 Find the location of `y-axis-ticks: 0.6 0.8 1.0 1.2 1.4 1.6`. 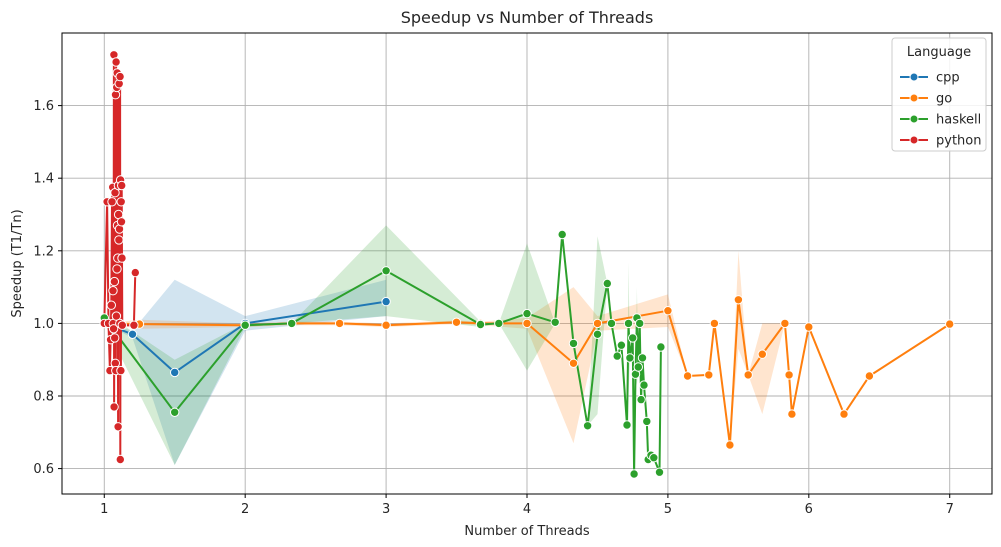

y-axis-ticks: 0.6 0.8 1.0 1.2 1.4 1.6 is located at coordinates (47, 288).